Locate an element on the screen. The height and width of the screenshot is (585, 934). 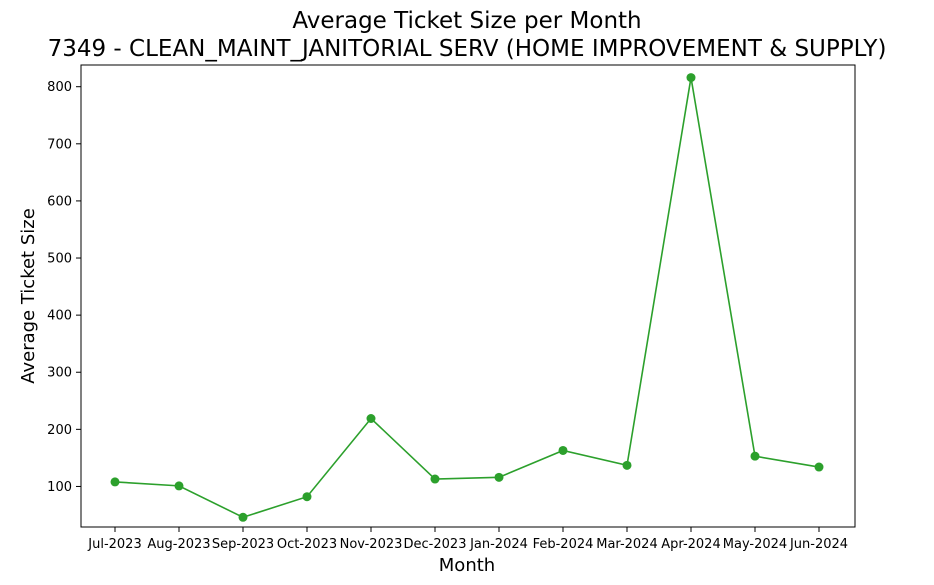
y-tick-label: 300 is located at coordinates (59, 373).